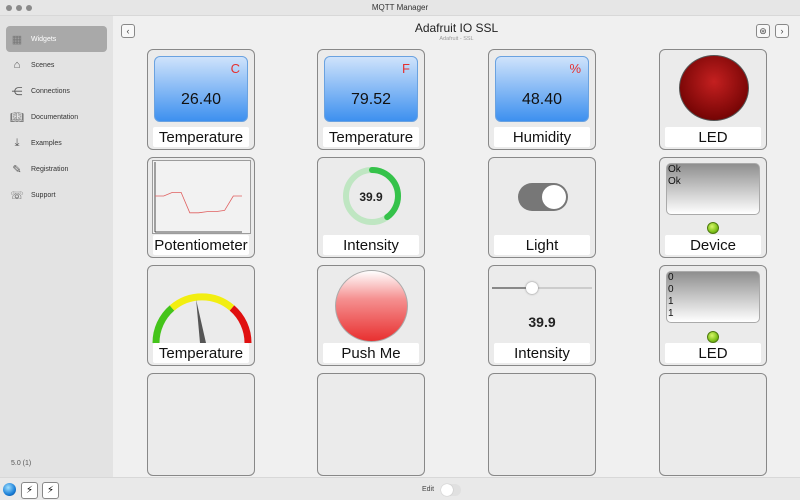  Describe the element at coordinates (9, 489) in the screenshot. I see `connection-status-icon` at that location.